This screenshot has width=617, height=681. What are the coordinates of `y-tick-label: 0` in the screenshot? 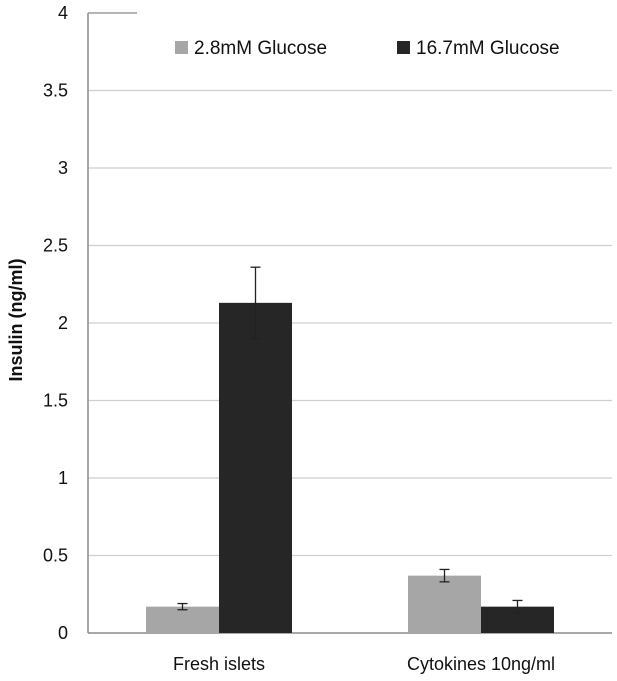 It's located at (63, 633).